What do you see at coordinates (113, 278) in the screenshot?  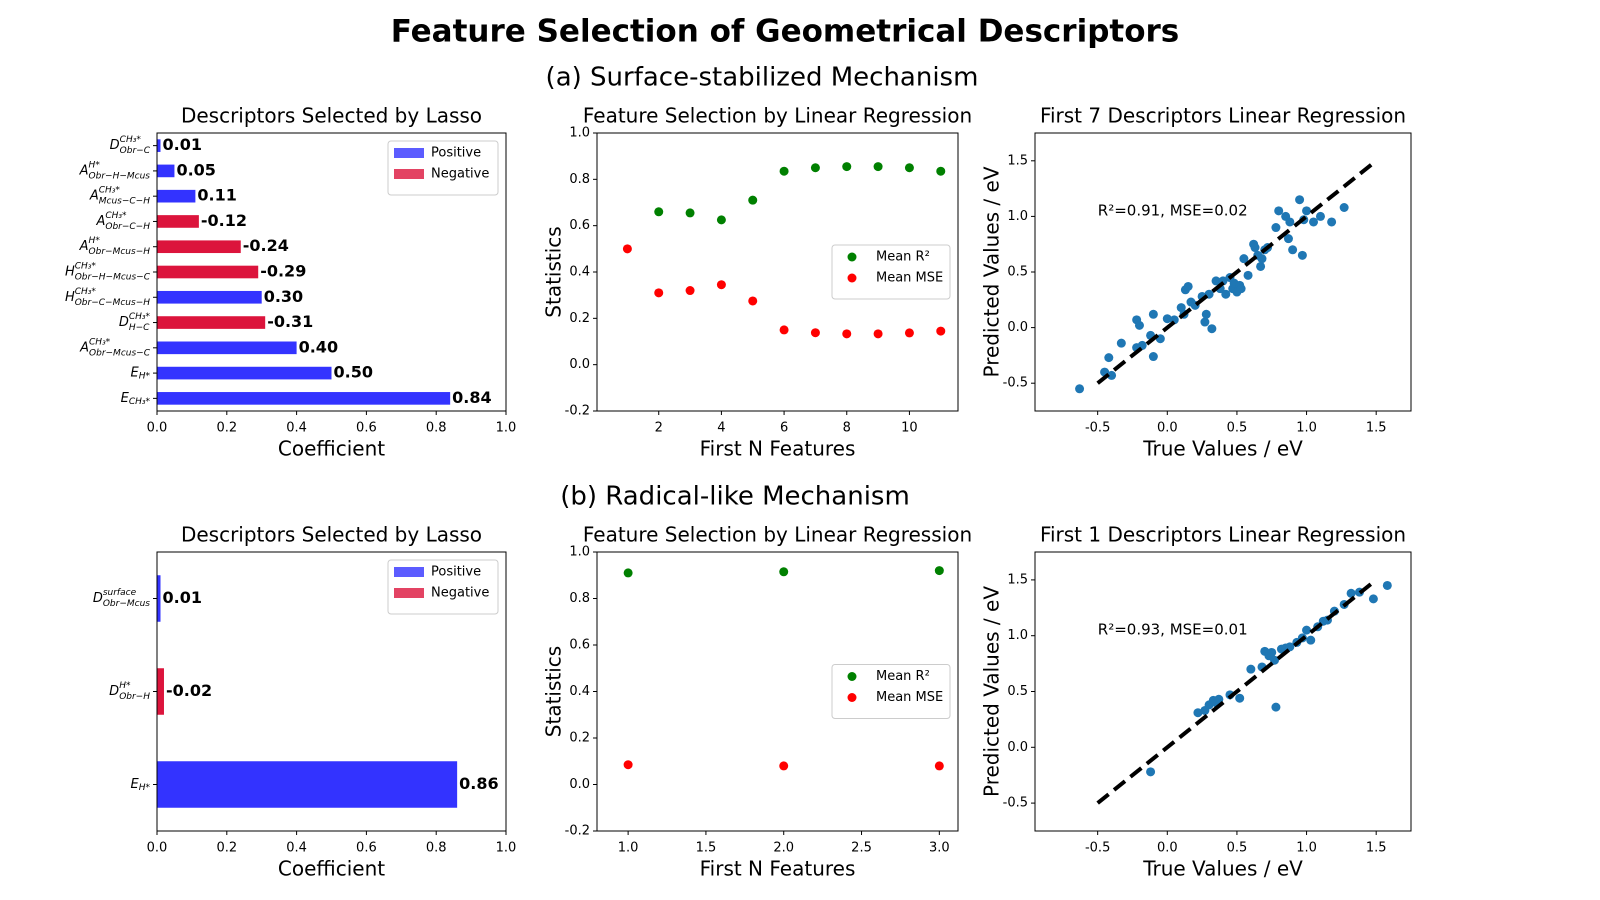 I see `category-label-sub: Obr−H−Mcus−C` at bounding box center [113, 278].